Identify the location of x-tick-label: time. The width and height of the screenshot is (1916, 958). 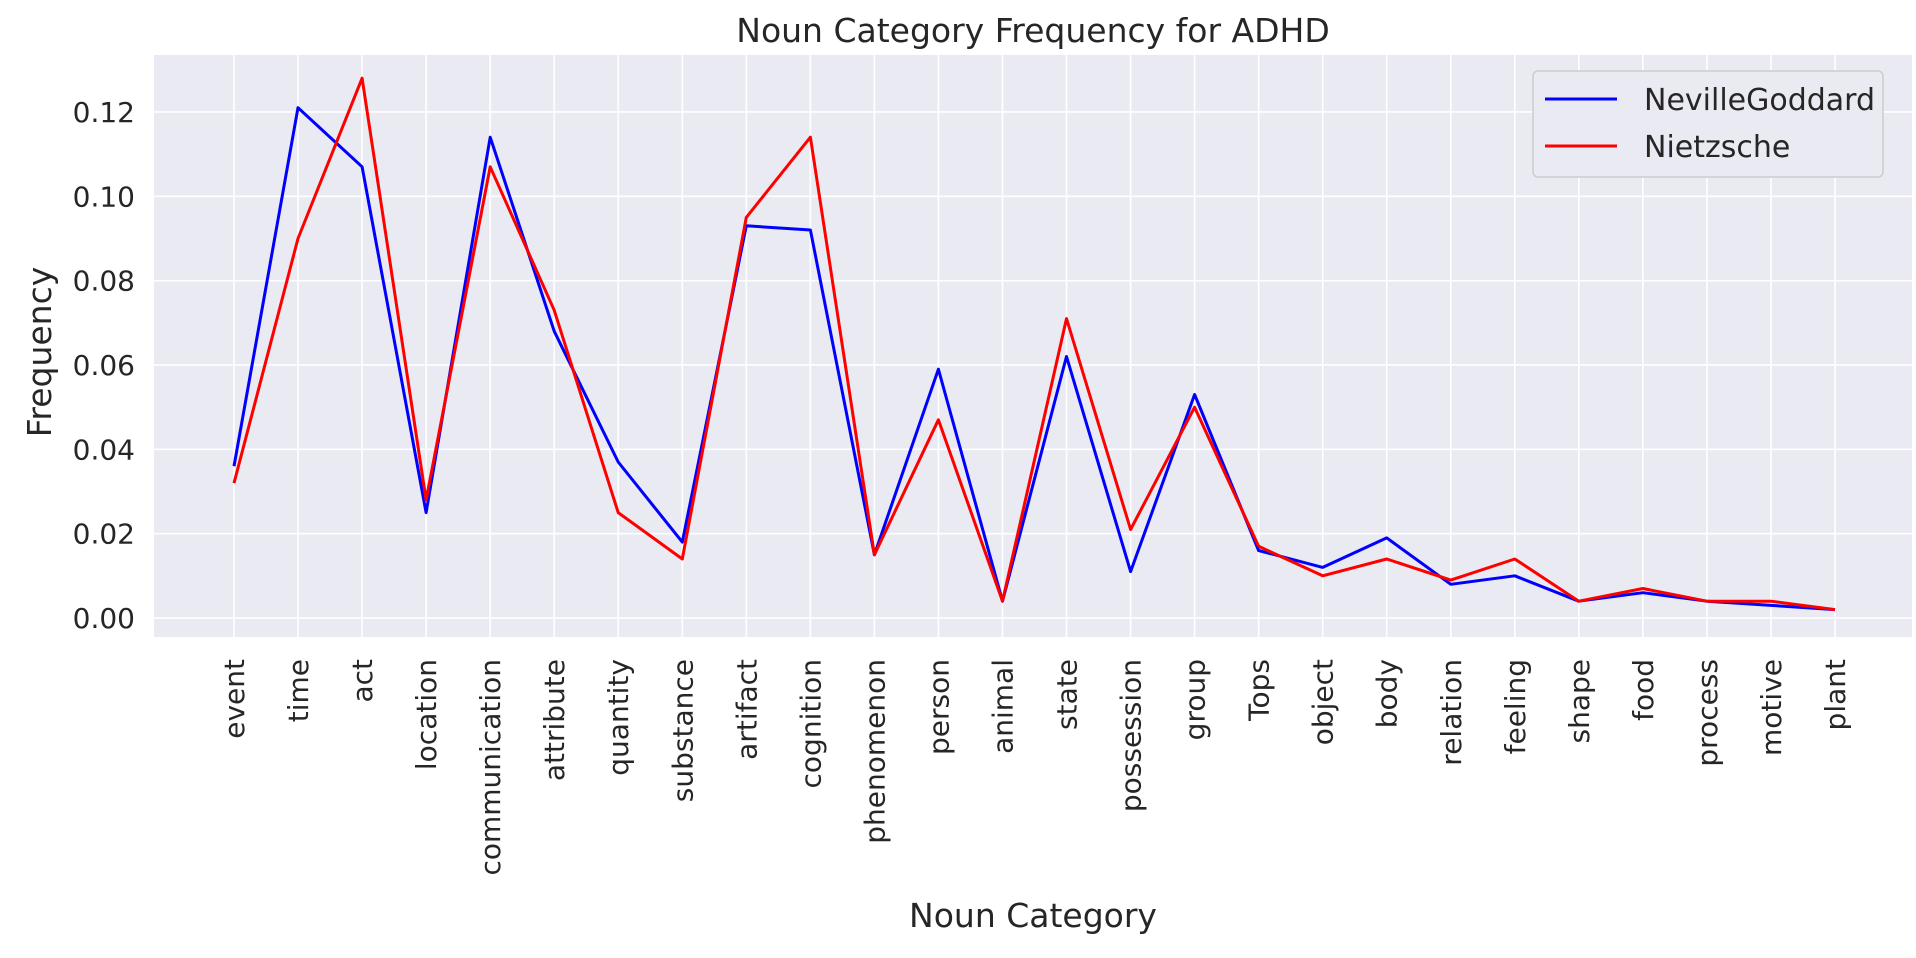
(298, 690).